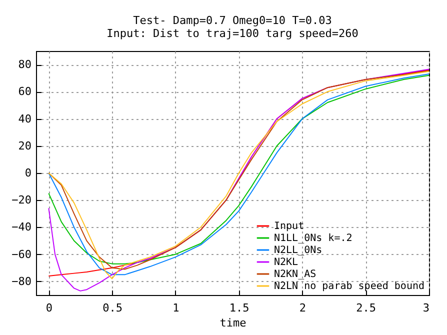 This screenshot has height=335, width=447. I want to click on y-tick-label: 60, so click(25, 91).